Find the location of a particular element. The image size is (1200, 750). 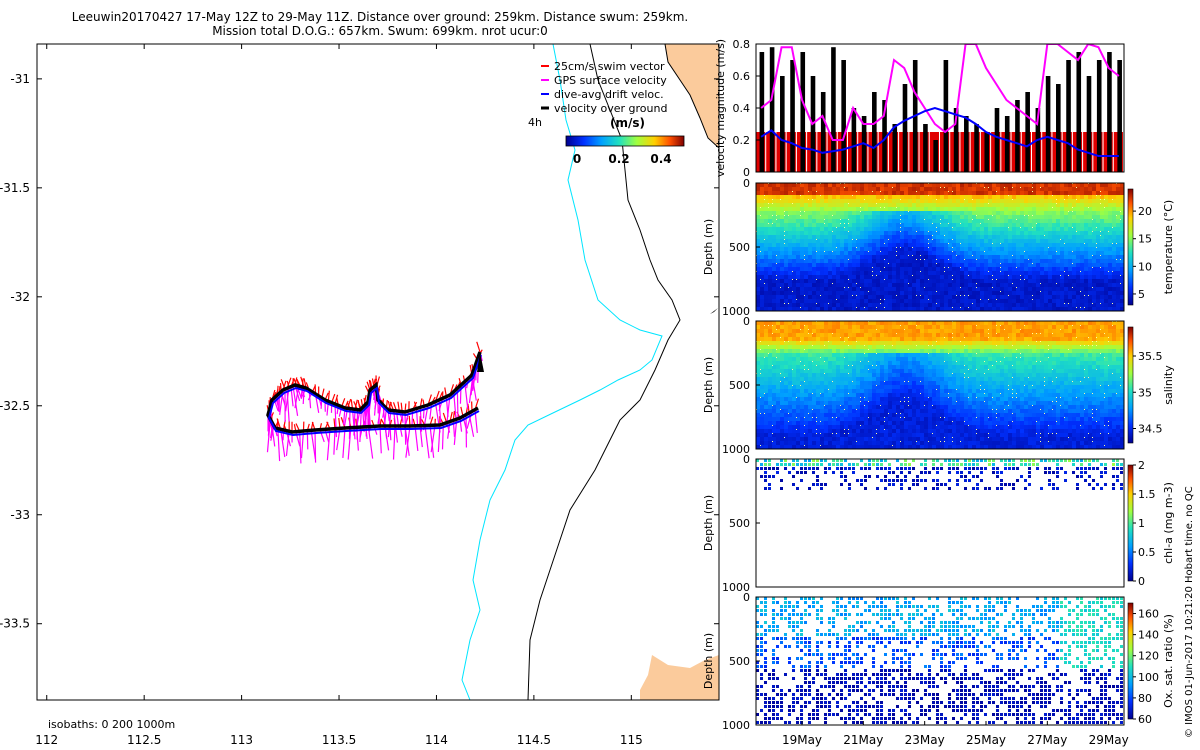

oxygen-colorbar-tick: 160 is located at coordinates (1148, 614).